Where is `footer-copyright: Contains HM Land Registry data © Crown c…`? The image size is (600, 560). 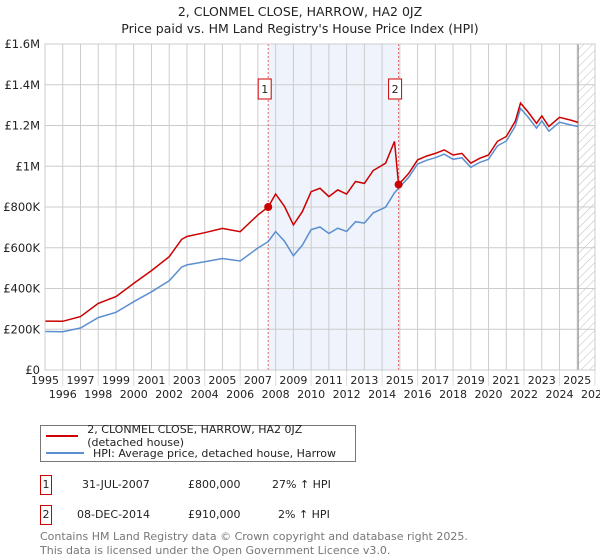
footer-copyright: Contains HM Land Registry data © Crown c… is located at coordinates (254, 536).